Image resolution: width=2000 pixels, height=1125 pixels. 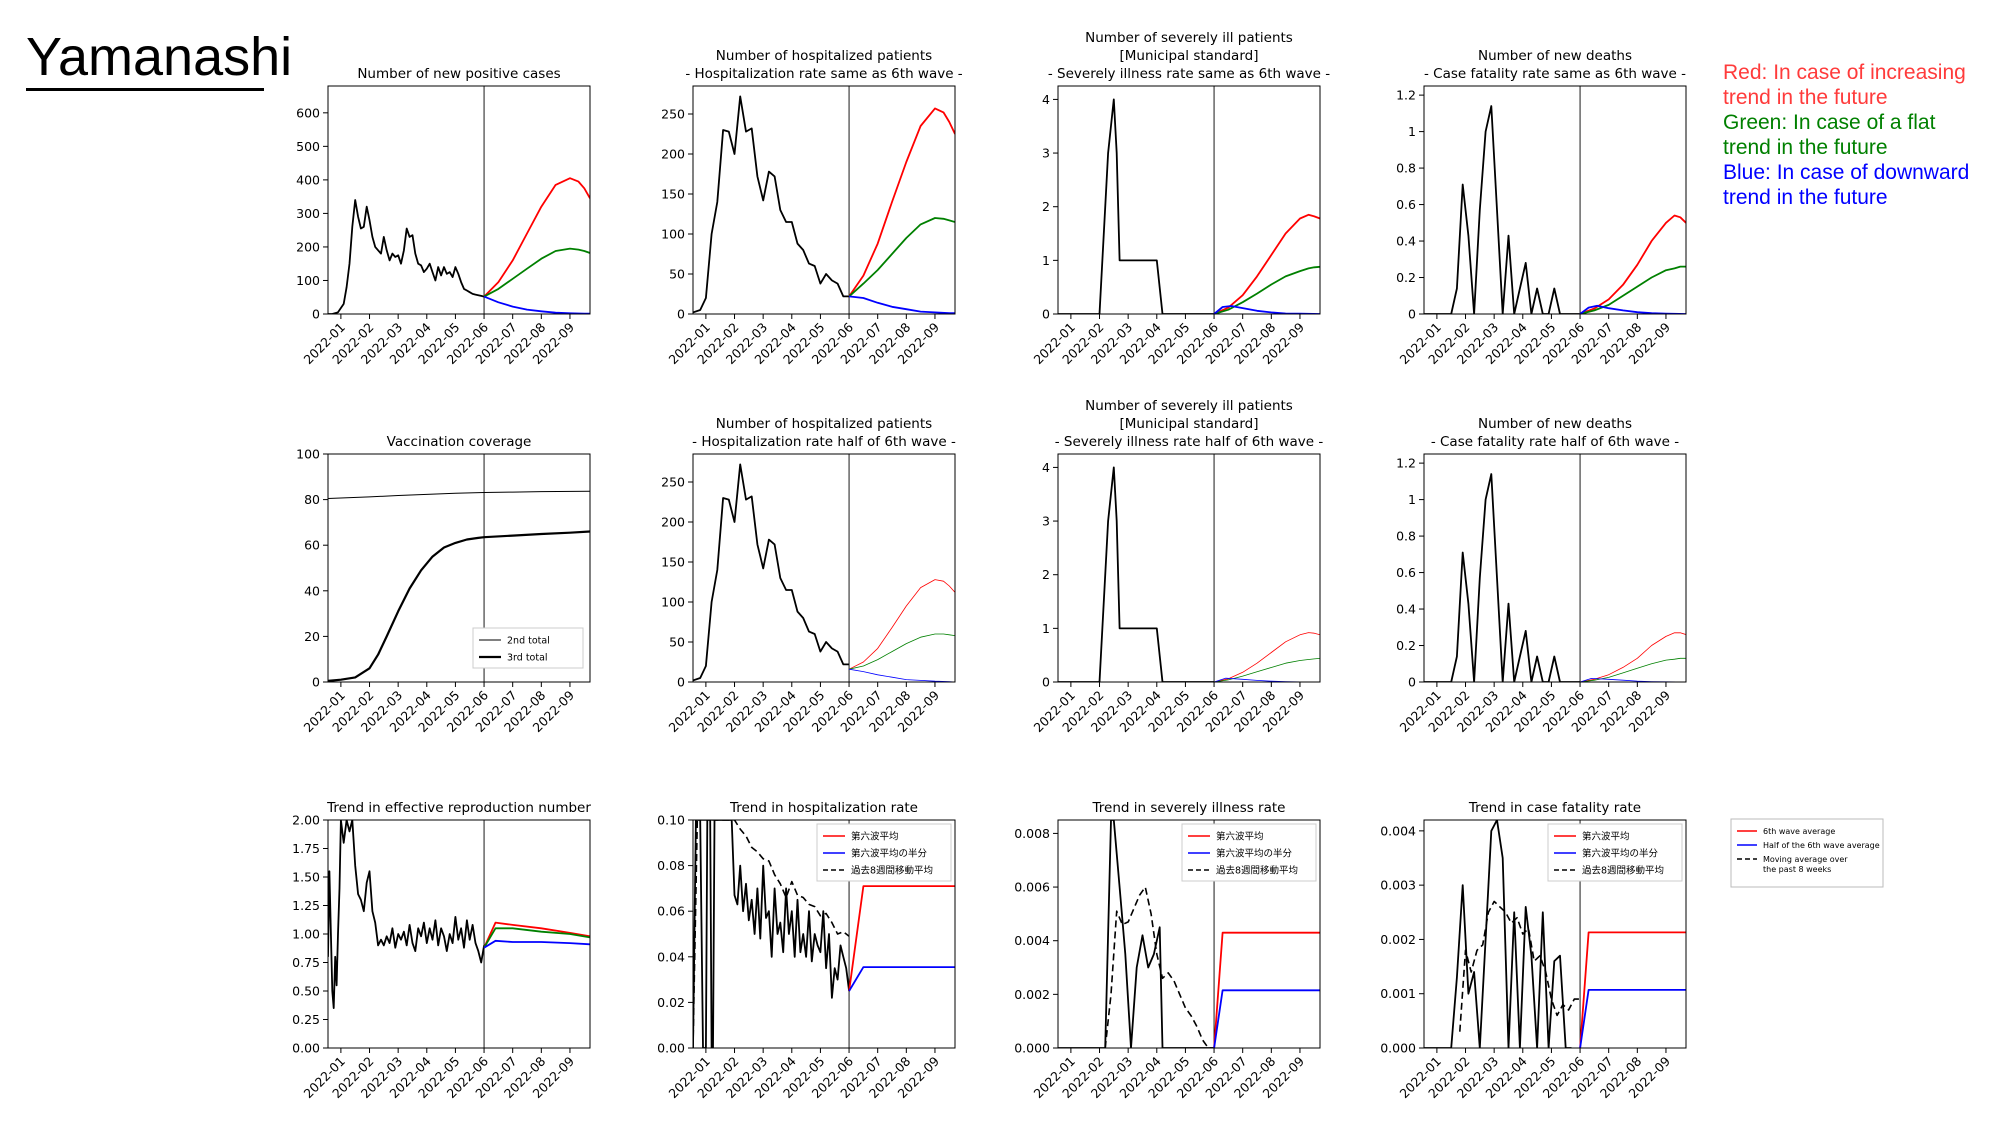 What do you see at coordinates (308, 179) in the screenshot?
I see `y-tick-label: 400` at bounding box center [308, 179].